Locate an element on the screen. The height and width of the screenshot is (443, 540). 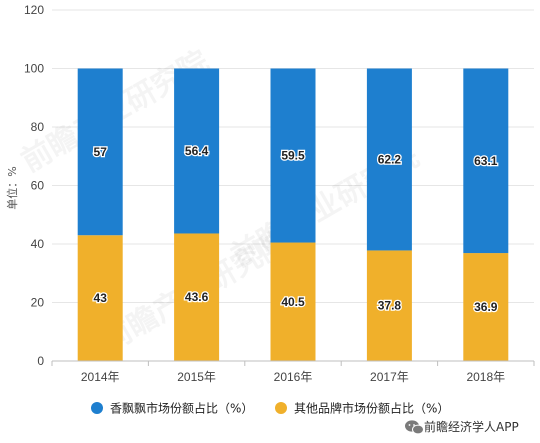
legend: 香飘飘市场份额占比（%） 其他品牌市场份额占比（%） is located at coordinates (270, 408).